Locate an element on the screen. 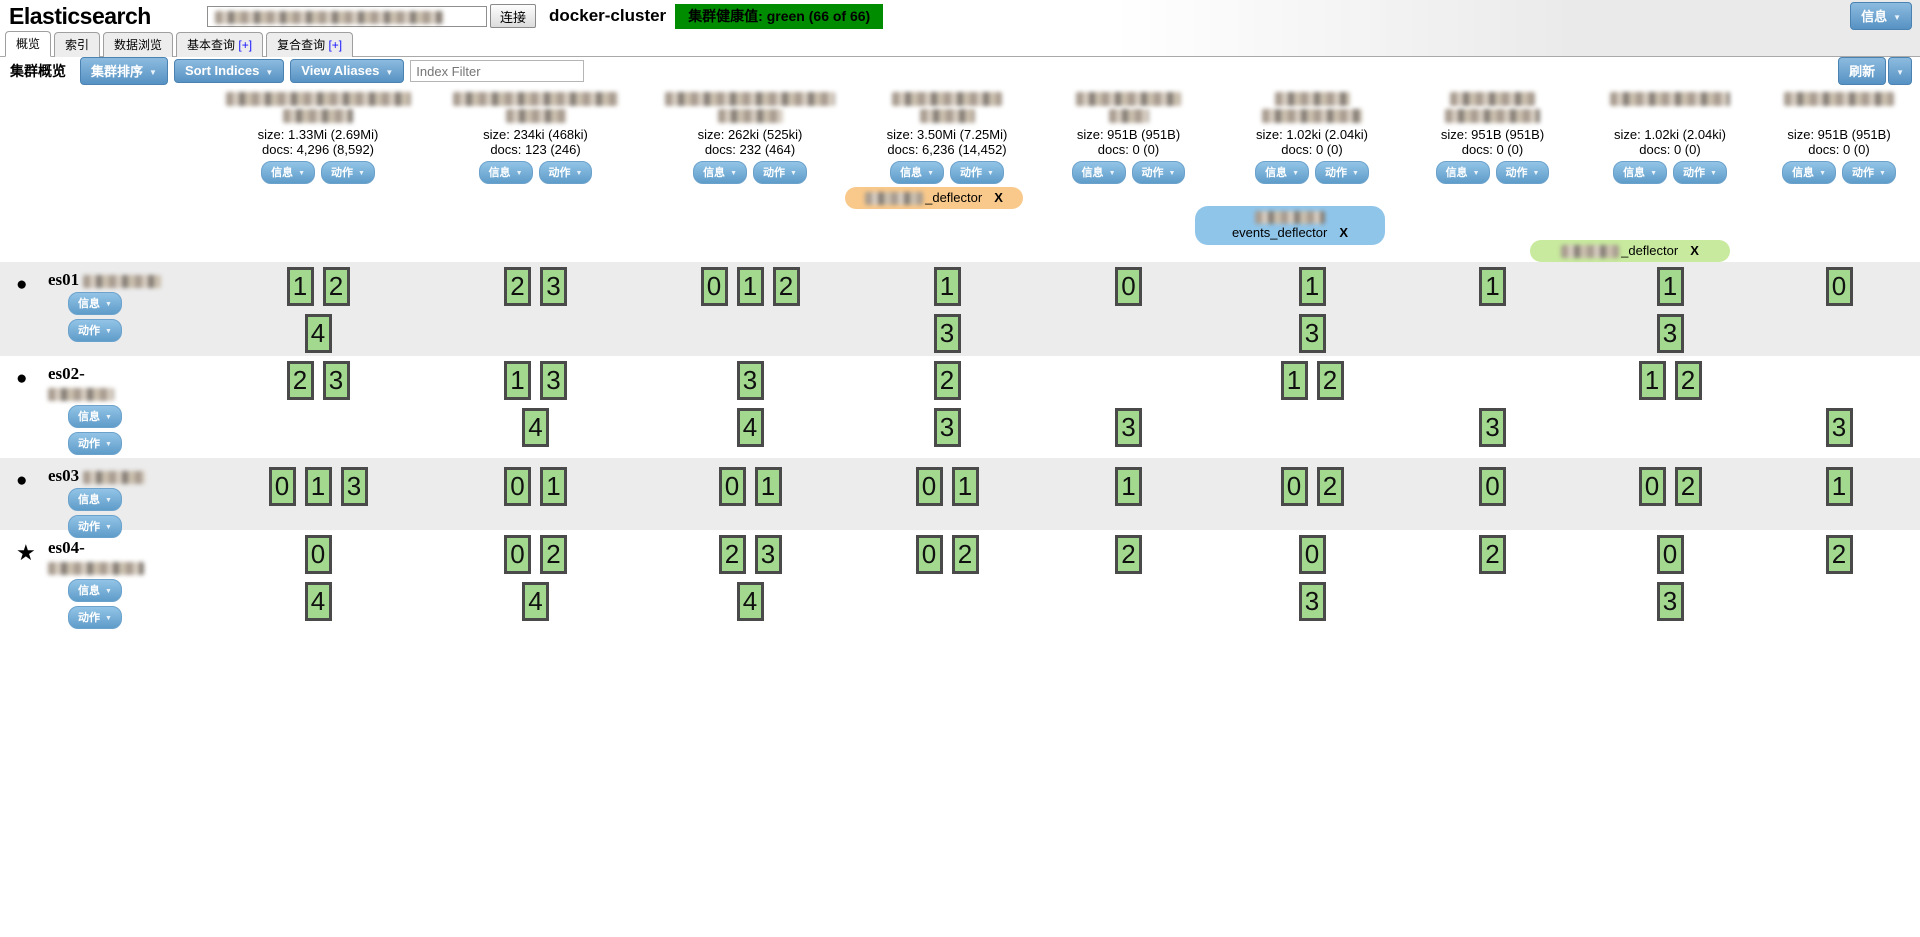 The height and width of the screenshot is (937, 1920). sort-indices-dropdown-button: Sort Indices is located at coordinates (229, 71).